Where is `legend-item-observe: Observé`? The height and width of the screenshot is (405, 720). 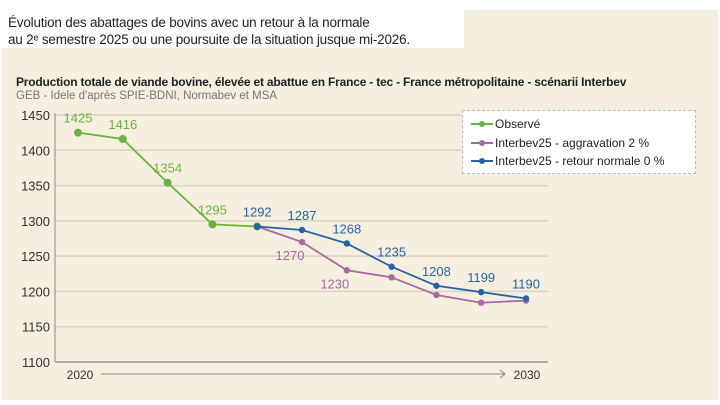
legend-item-observe: Observé is located at coordinates (505, 124).